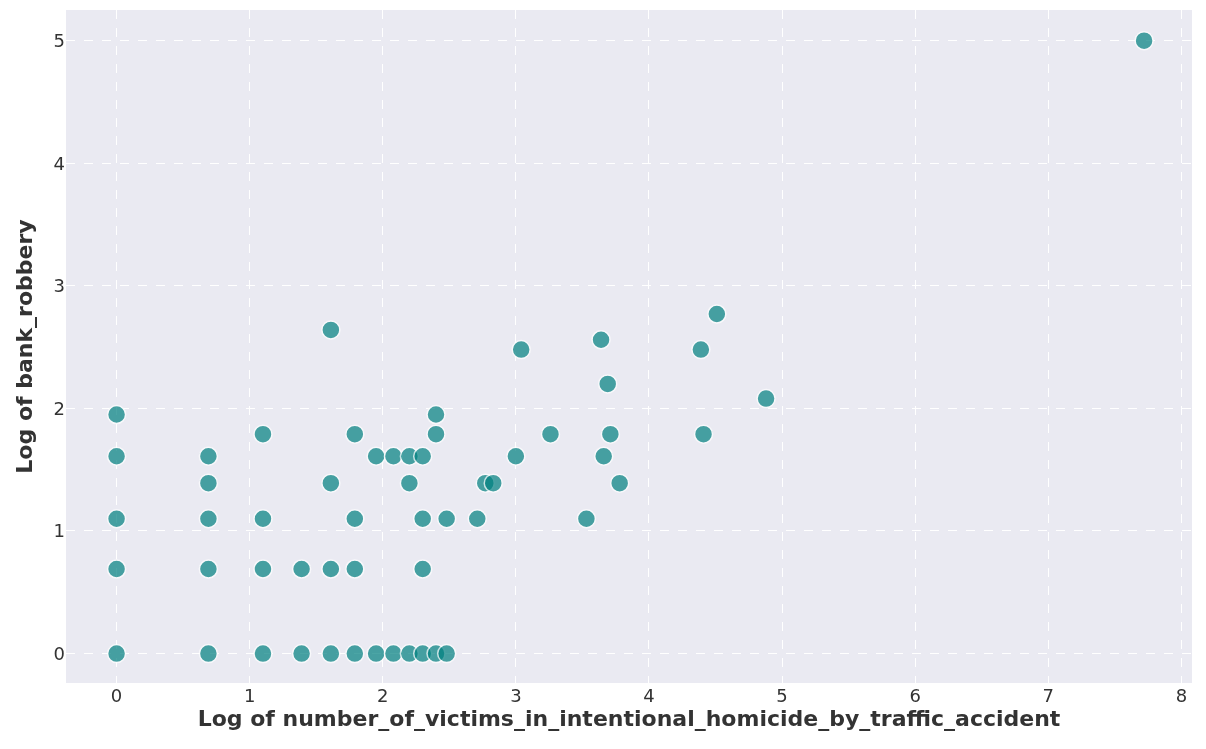 This screenshot has height=749, width=1206. What do you see at coordinates (116, 695) in the screenshot?
I see `x-tick-label: 0` at bounding box center [116, 695].